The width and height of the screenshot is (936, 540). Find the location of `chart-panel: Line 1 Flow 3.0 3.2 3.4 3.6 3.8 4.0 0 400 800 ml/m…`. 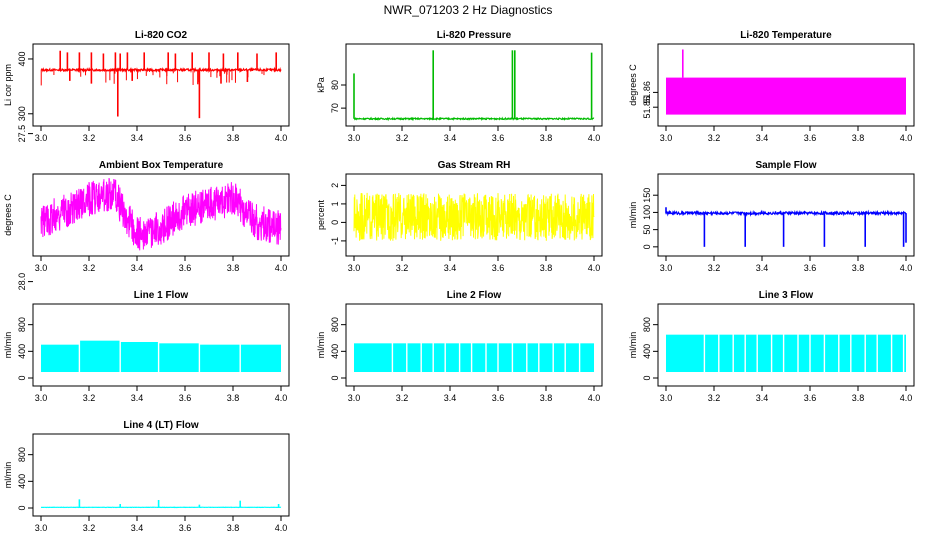

chart-panel: Line 1 Flow 3.0 3.2 3.4 3.6 3.8 4.0 0 400 800 ml/m… is located at coordinates (146, 346).